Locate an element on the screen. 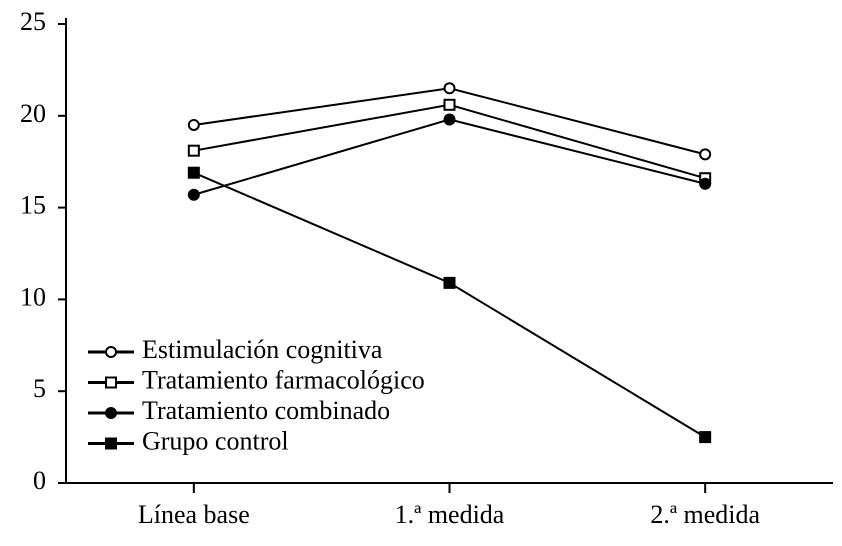  x-tick-label: Línea base is located at coordinates (194, 514).